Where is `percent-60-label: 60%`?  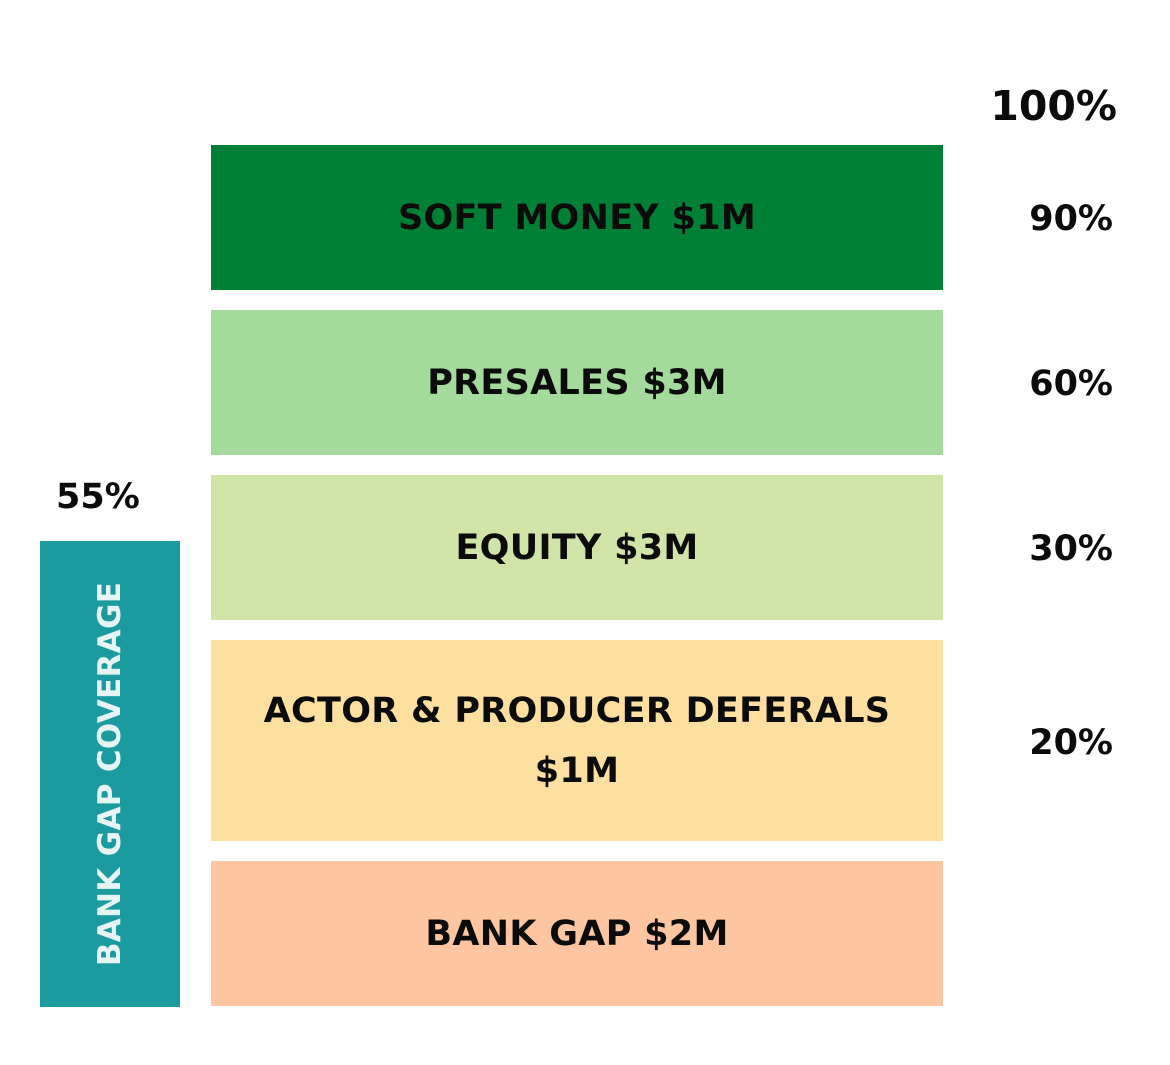 percent-60-label: 60% is located at coordinates (1071, 384).